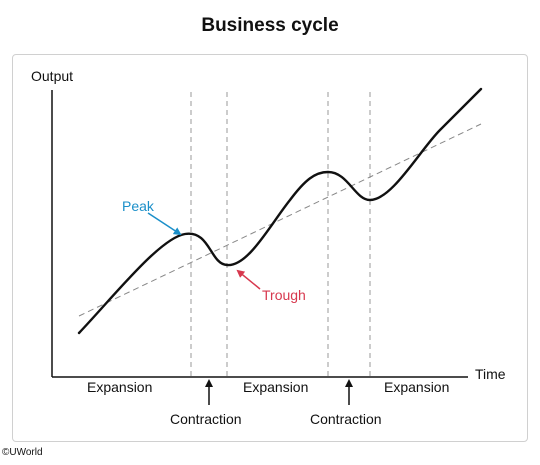 This screenshot has height=465, width=540. Describe the element at coordinates (22, 452) in the screenshot. I see `copyright-notice: ©UWorld` at that location.